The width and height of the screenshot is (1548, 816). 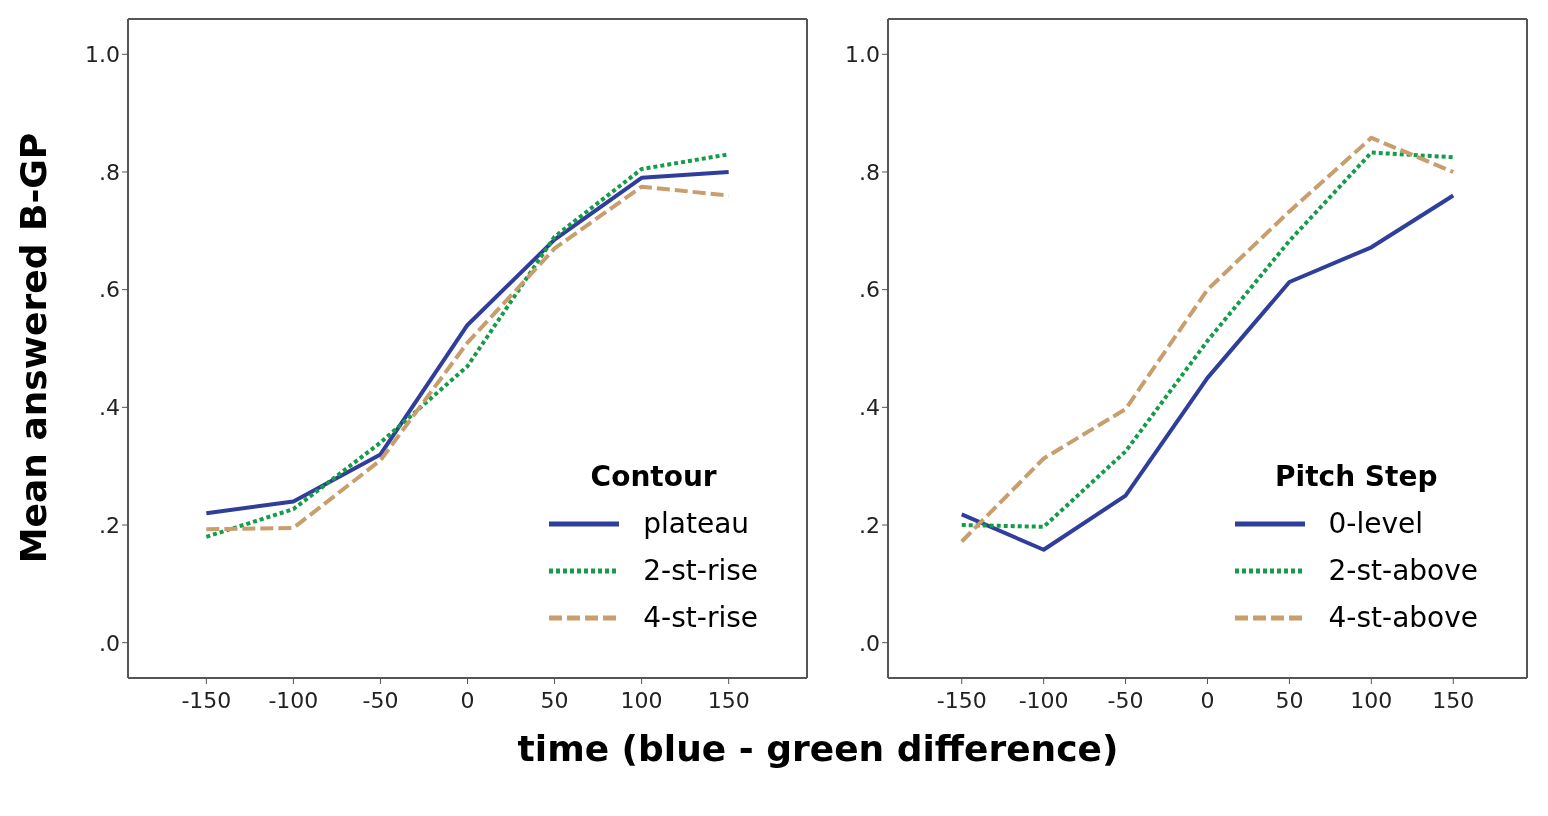 I want to click on y-axis-title: Mean answered B-GP, so click(x=33, y=348).